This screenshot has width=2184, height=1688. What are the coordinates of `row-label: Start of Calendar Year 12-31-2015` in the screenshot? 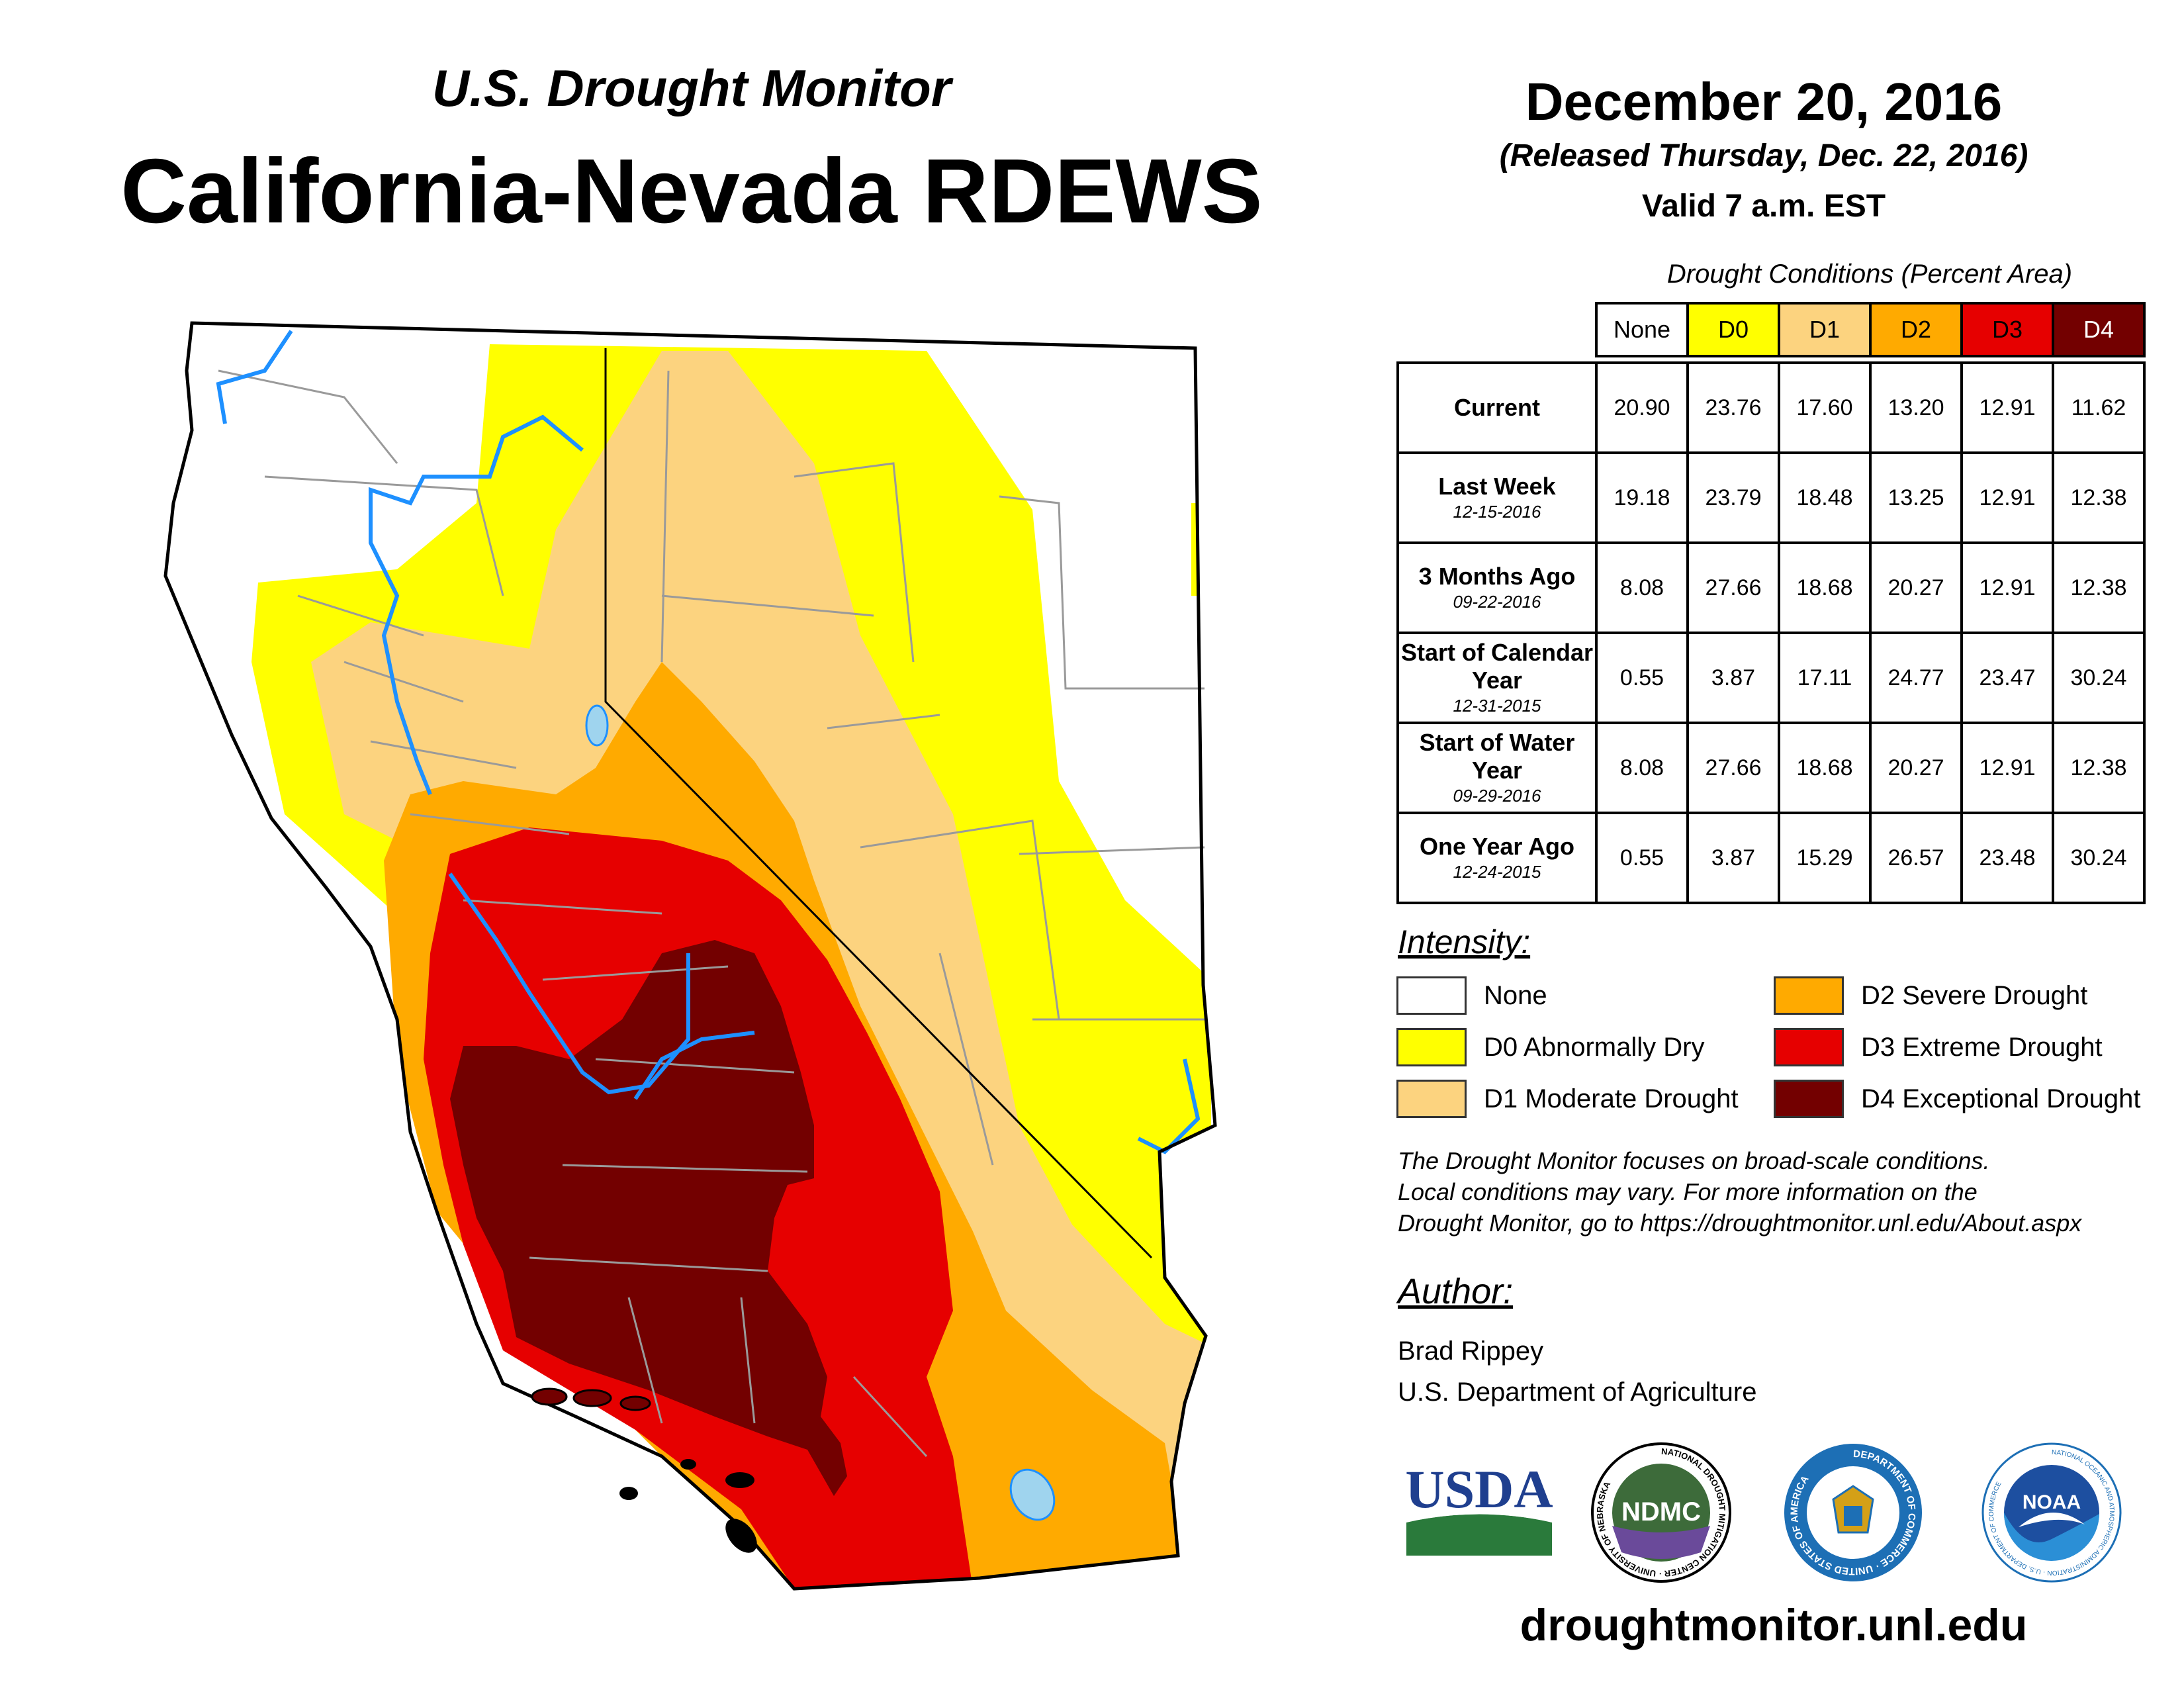 It's located at (1497, 678).